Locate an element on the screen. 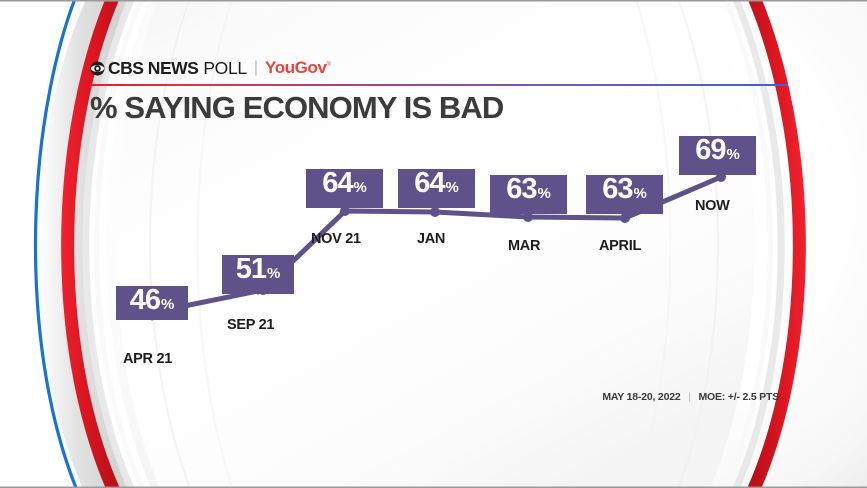  footnote: MAY 18-20, 2022 | MOE: +/- 2.5 PTS is located at coordinates (690, 397).